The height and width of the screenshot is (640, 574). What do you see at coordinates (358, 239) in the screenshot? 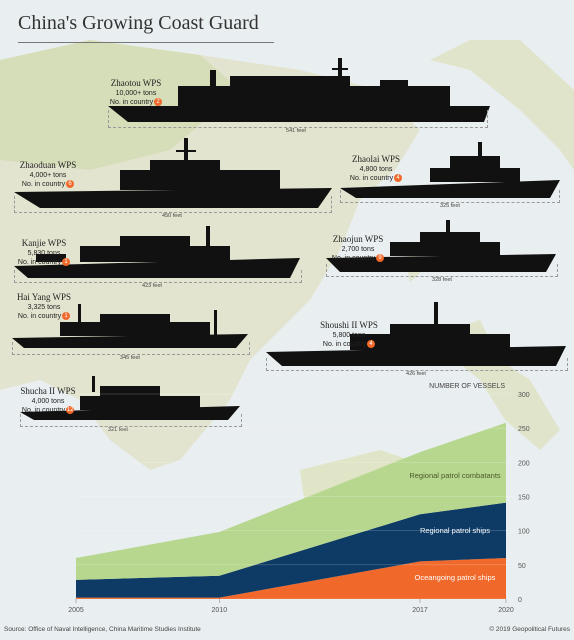
I see `ship-name: Zhaojun WPS` at bounding box center [358, 239].